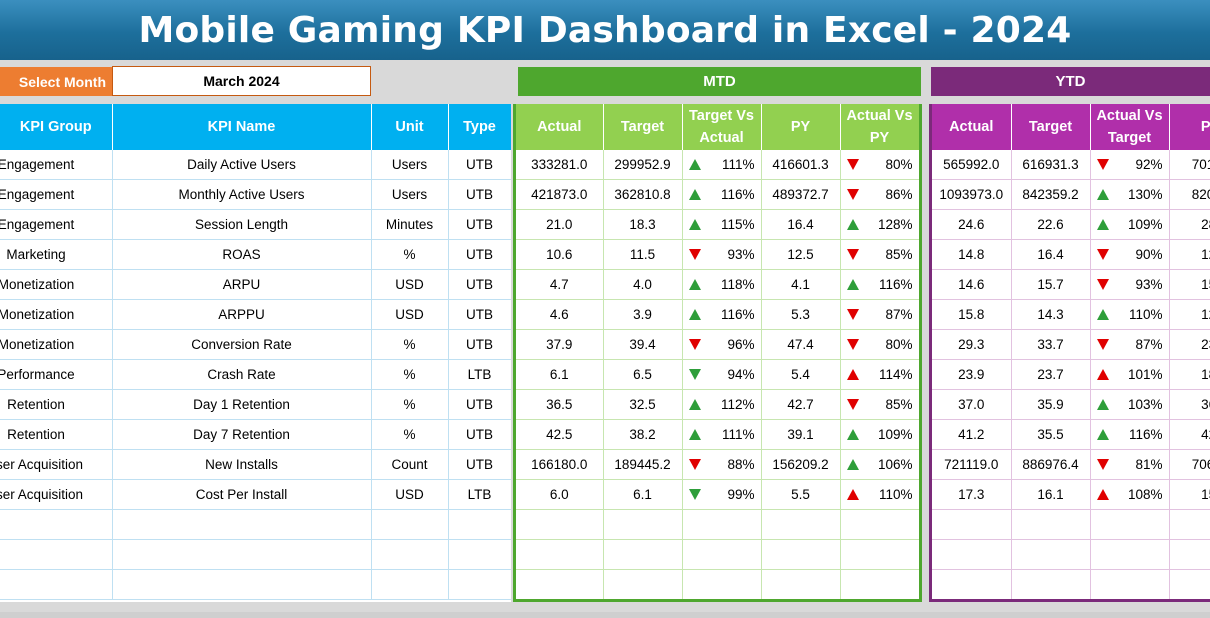  Describe the element at coordinates (1189, 464) in the screenshot. I see `ytd-py-cell: 70665` at that location.